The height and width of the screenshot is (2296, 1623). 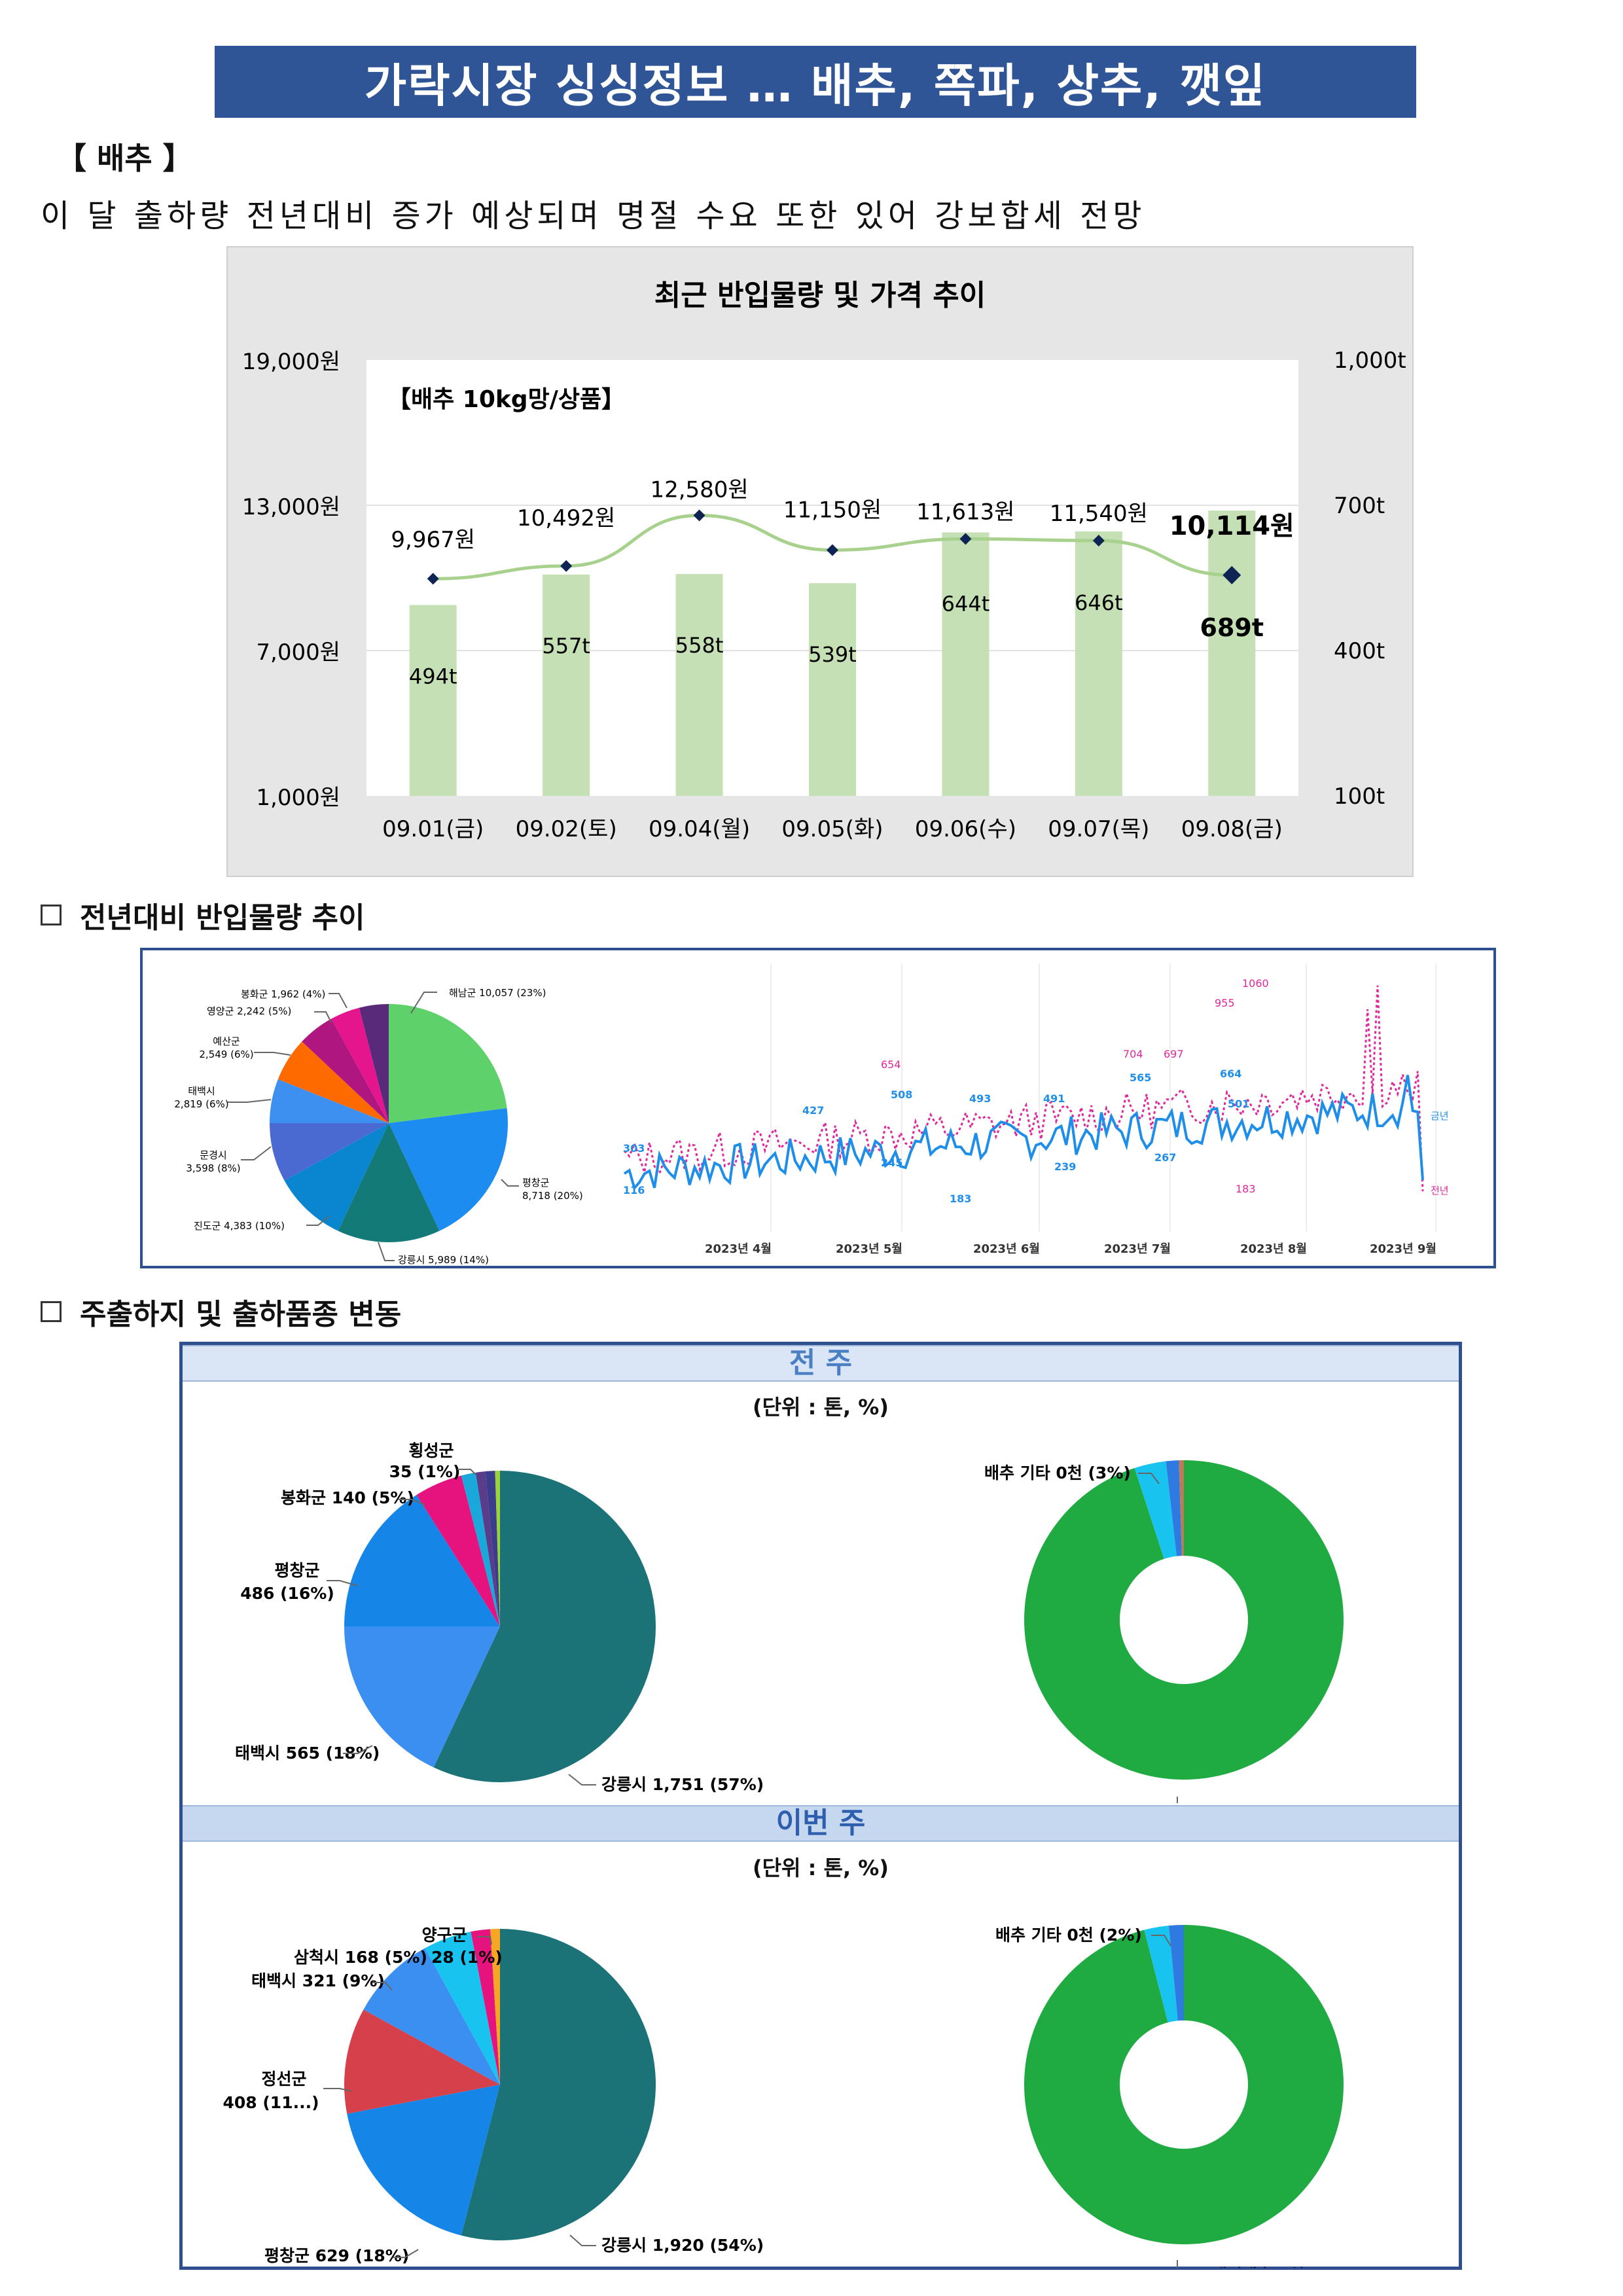 I want to click on this-region-label: 408 (11...), so click(x=271, y=2102).